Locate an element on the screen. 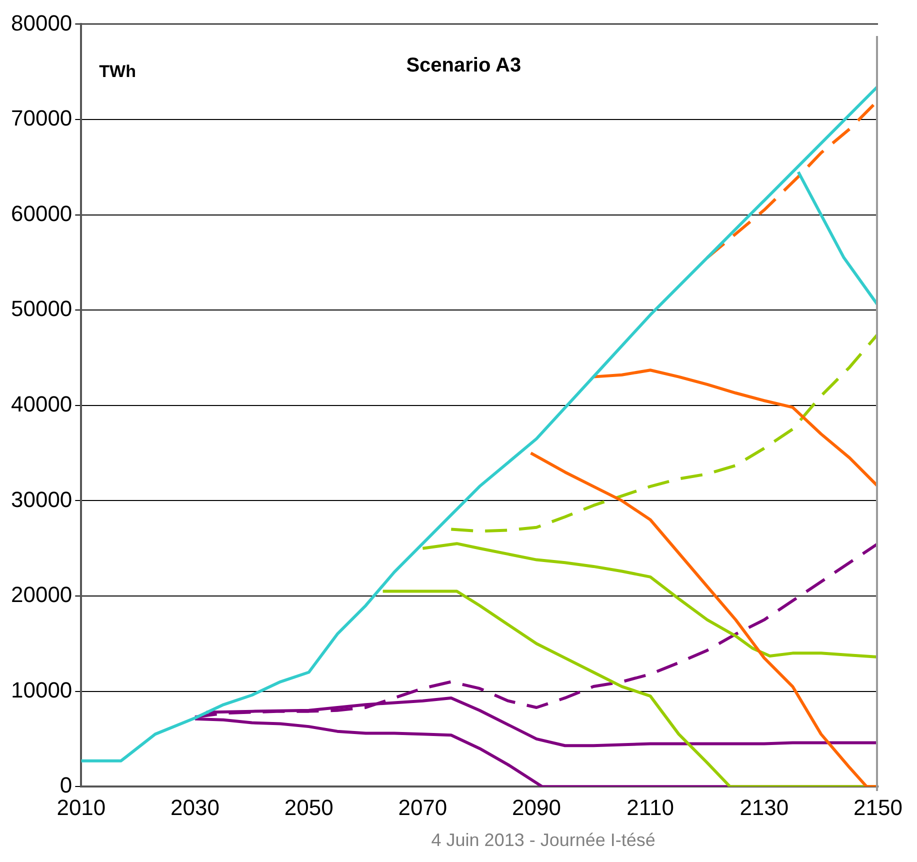  x-tick-label: 2070 is located at coordinates (423, 807).